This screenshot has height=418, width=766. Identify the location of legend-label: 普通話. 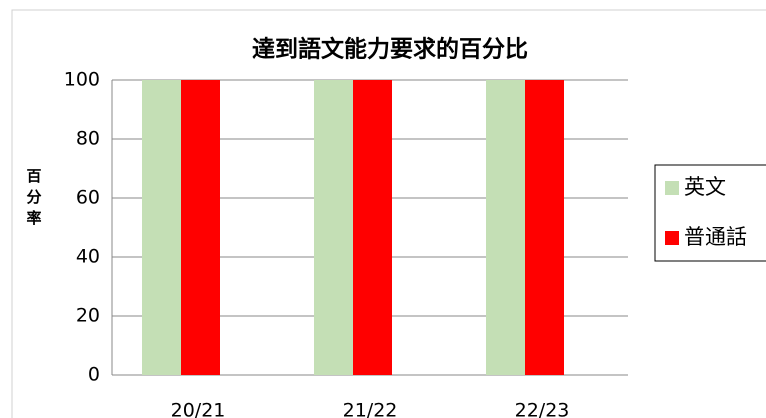
(715, 237).